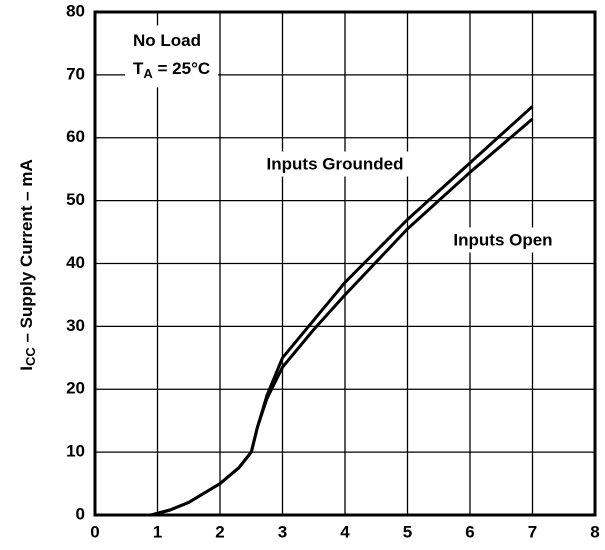  Describe the element at coordinates (75, 451) in the screenshot. I see `y-tick-label: 10` at that location.